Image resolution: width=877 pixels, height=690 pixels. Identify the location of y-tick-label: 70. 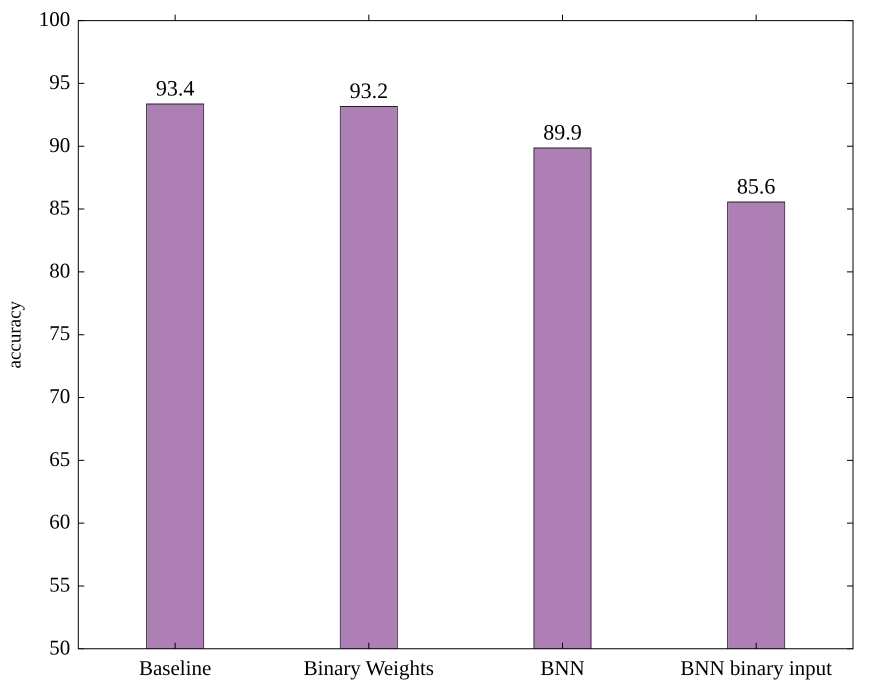
(59, 396).